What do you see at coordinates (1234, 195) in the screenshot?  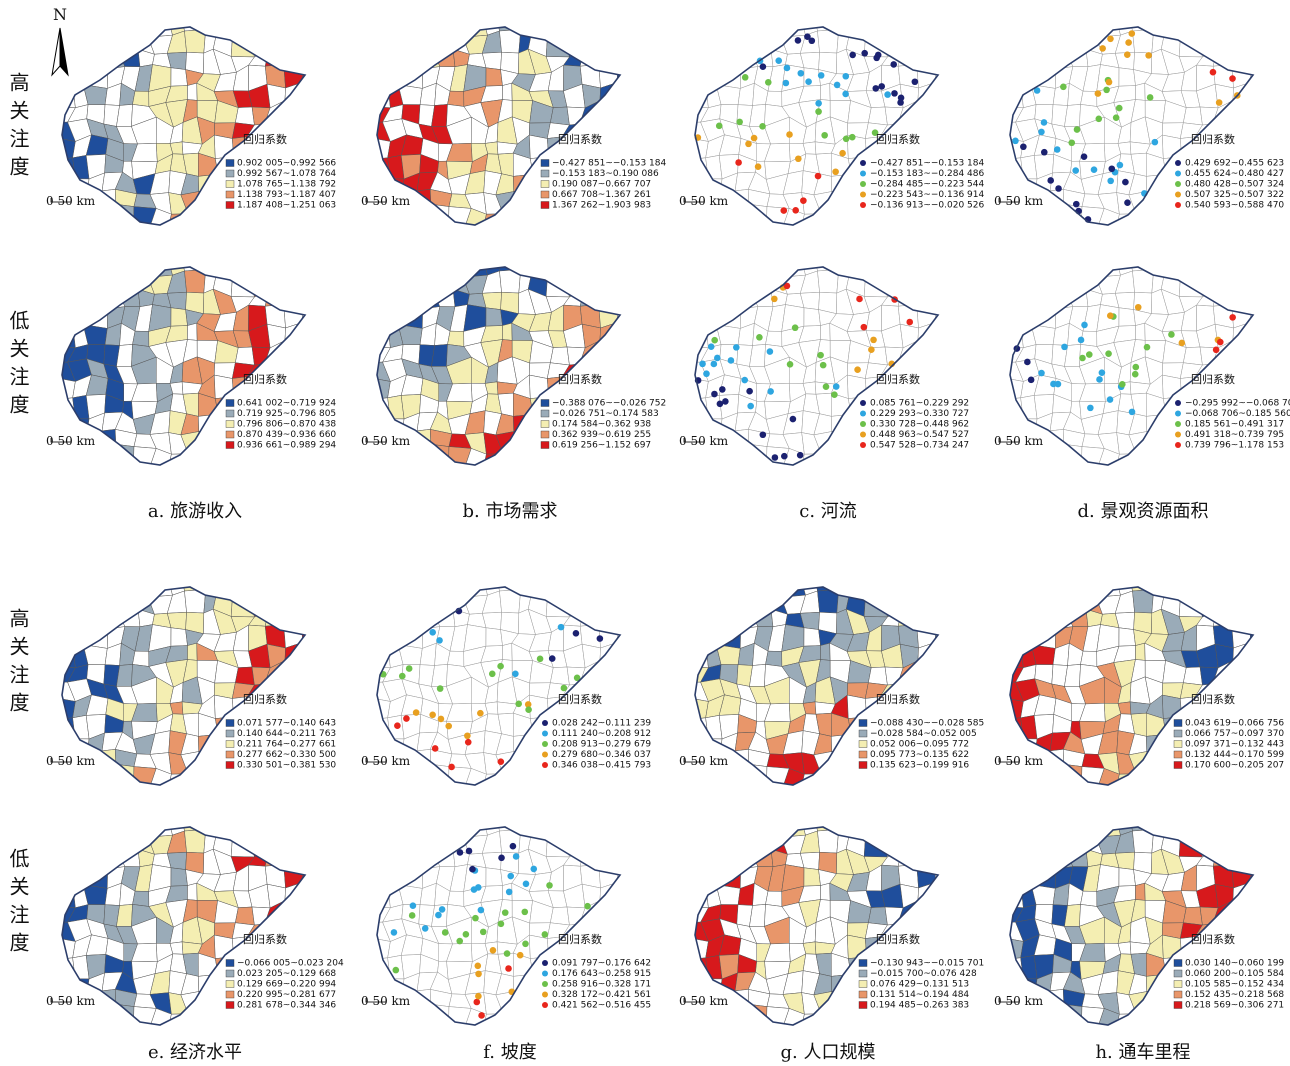 I see `legend-label: 0.507 325~0.507 322` at bounding box center [1234, 195].